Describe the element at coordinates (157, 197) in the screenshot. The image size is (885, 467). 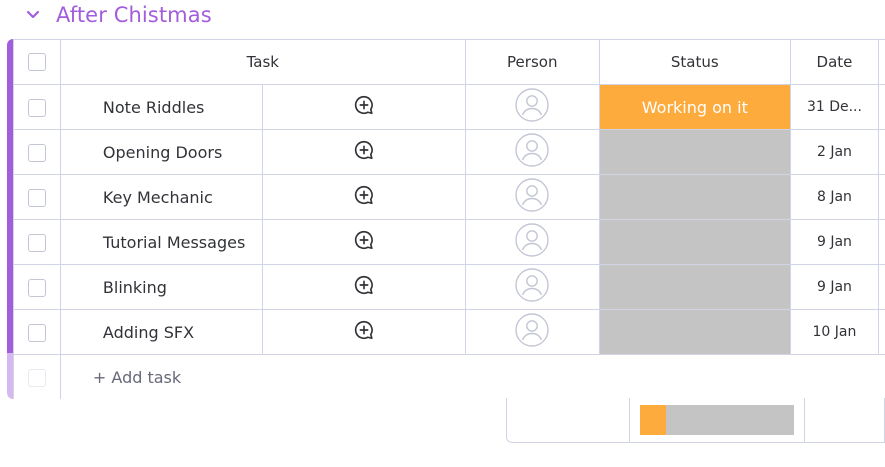
I see `task-name: Key Mechanic` at that location.